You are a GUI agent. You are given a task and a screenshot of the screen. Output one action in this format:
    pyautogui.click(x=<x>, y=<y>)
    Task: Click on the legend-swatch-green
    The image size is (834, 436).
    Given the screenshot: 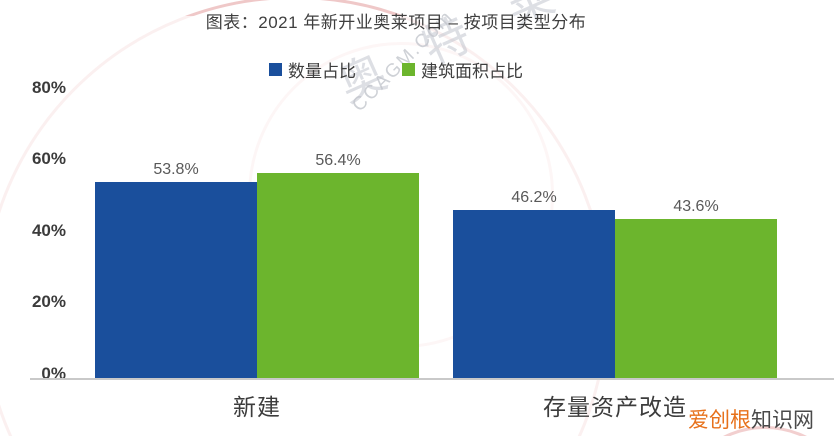 What is the action you would take?
    pyautogui.click(x=408, y=69)
    